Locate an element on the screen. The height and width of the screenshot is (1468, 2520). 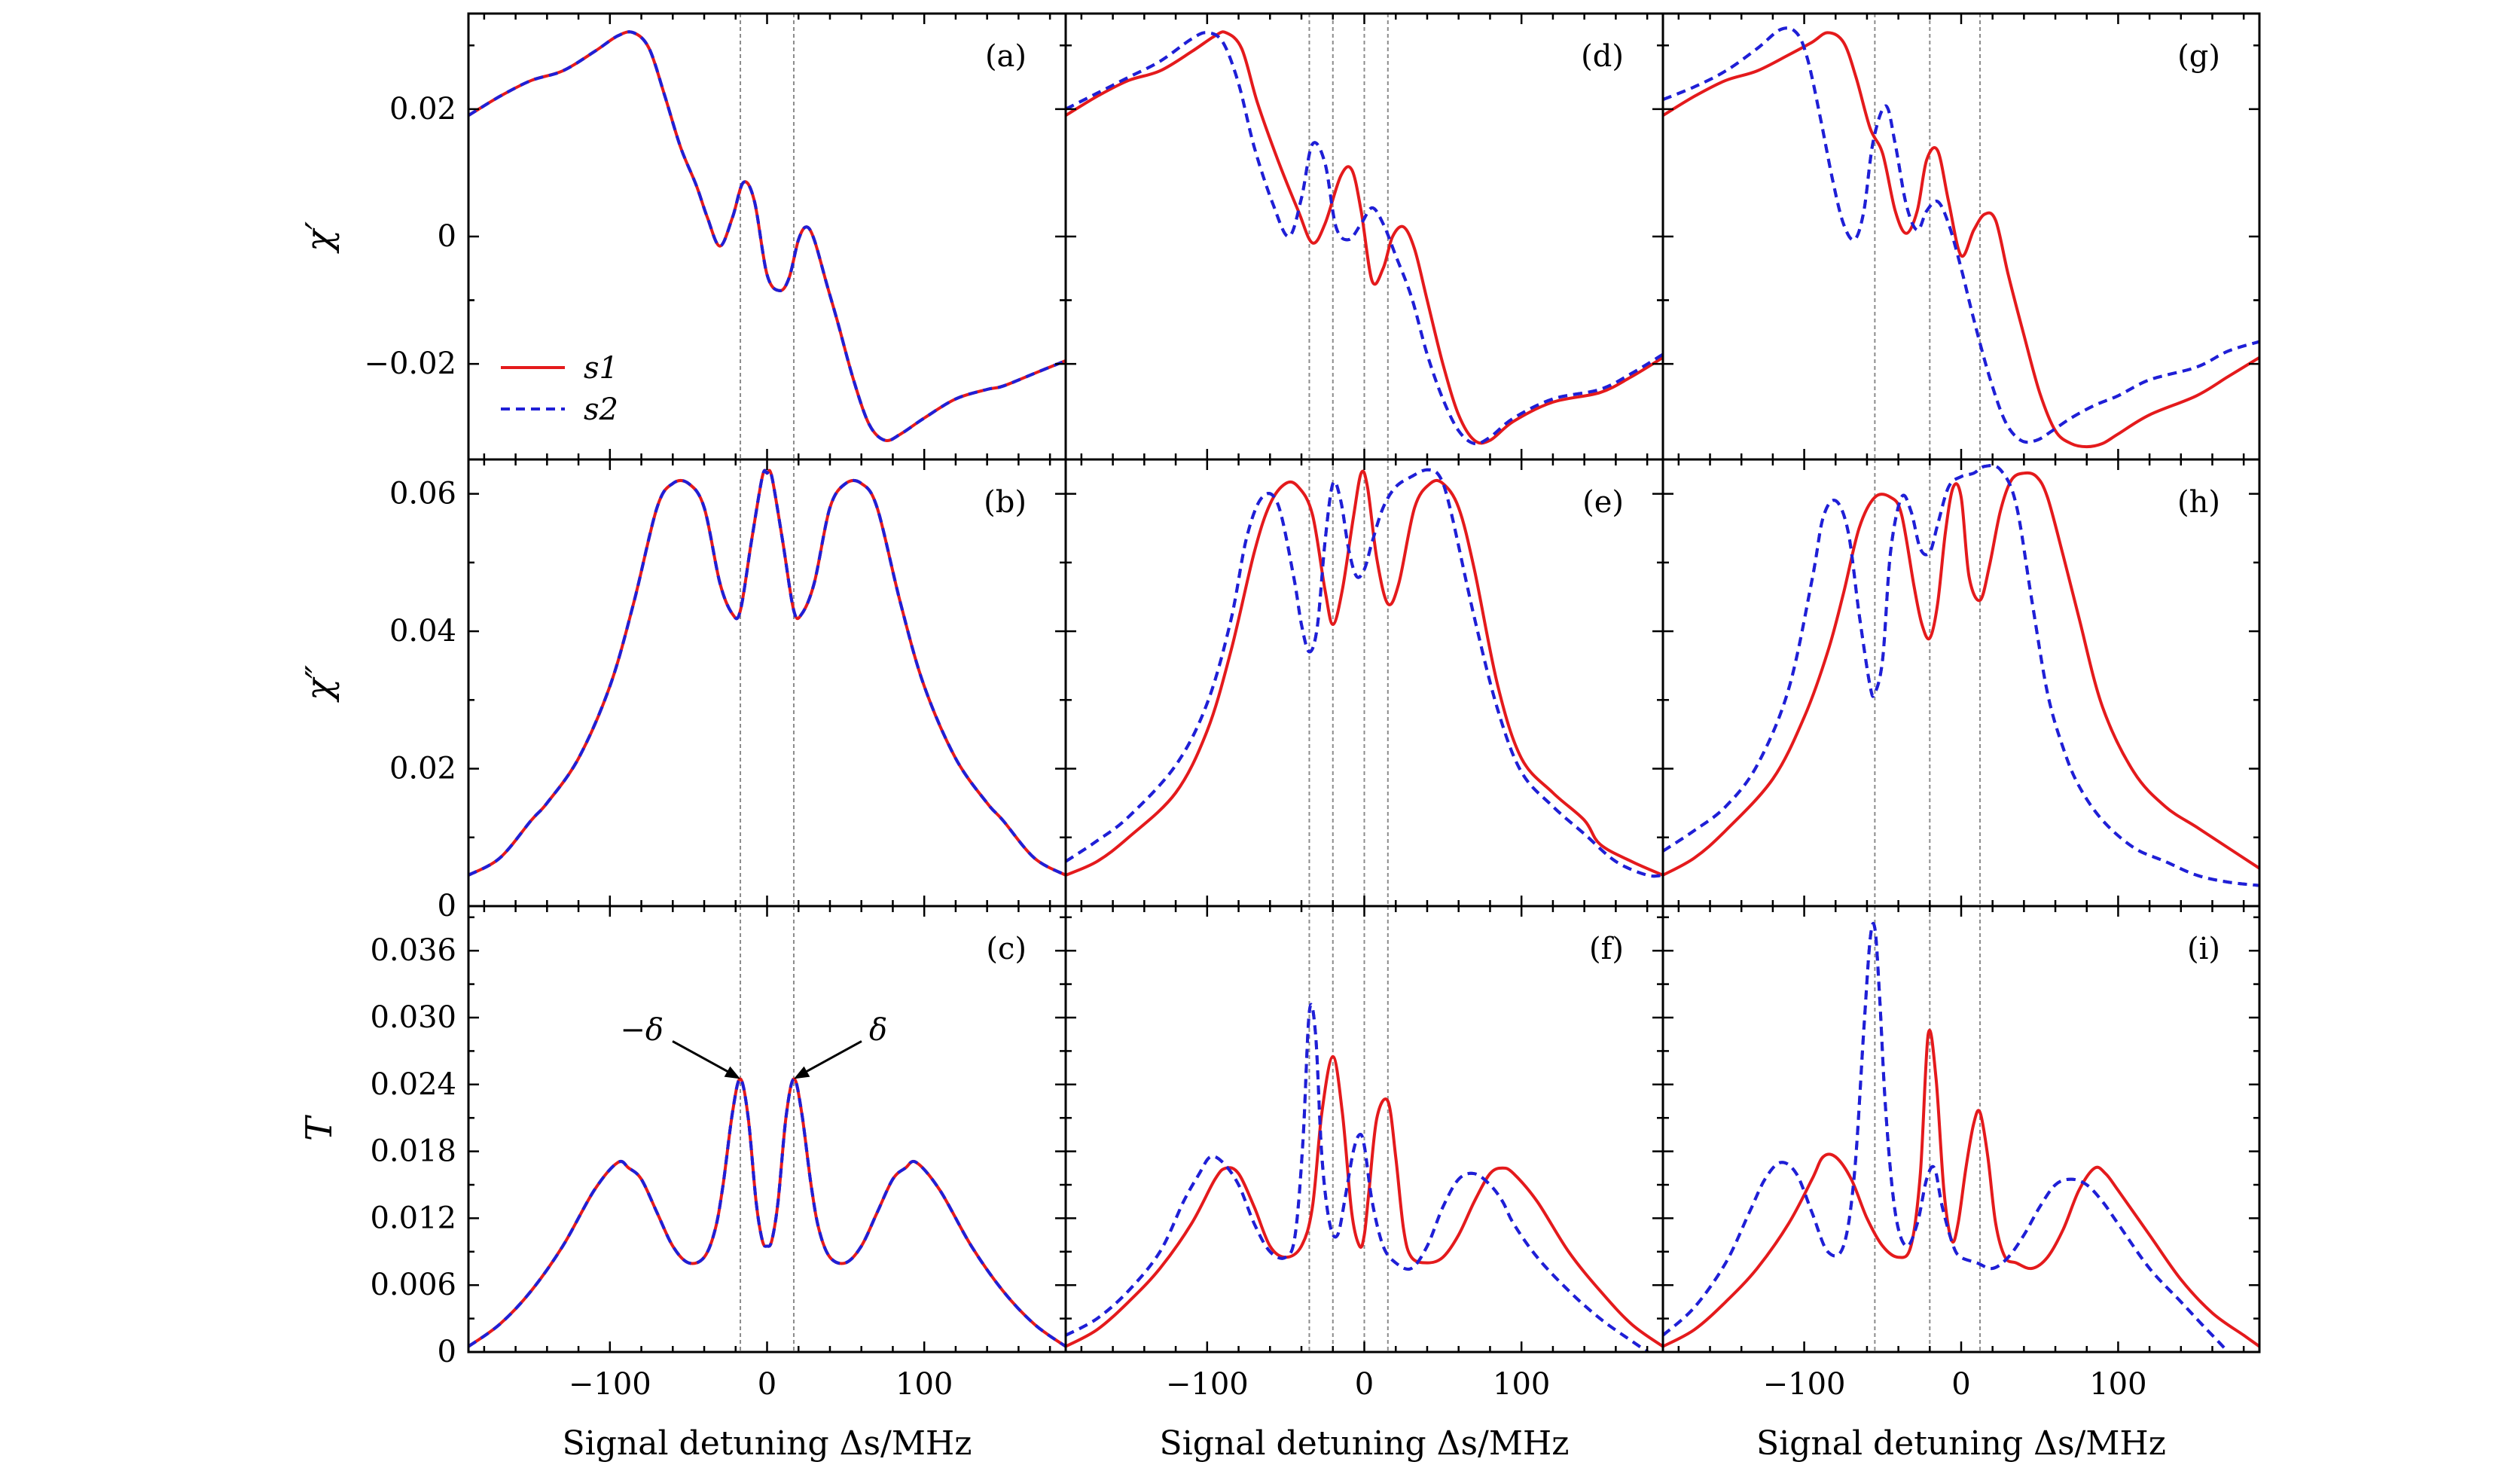
series-s2-overlay-i is located at coordinates (1947, 1137).